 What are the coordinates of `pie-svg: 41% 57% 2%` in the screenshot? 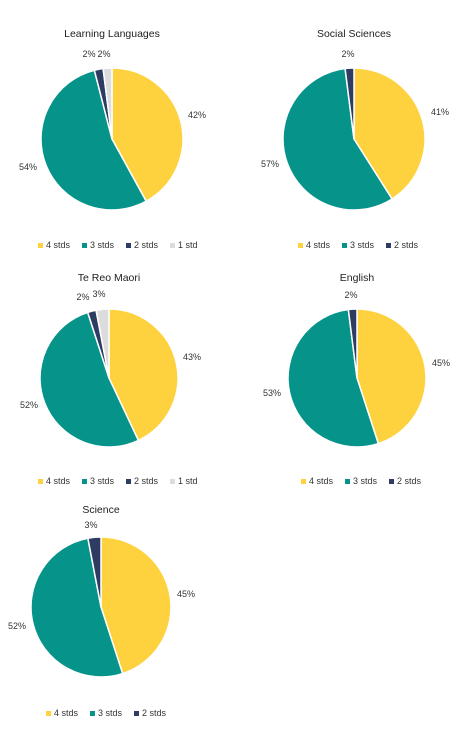 It's located at (355, 130).